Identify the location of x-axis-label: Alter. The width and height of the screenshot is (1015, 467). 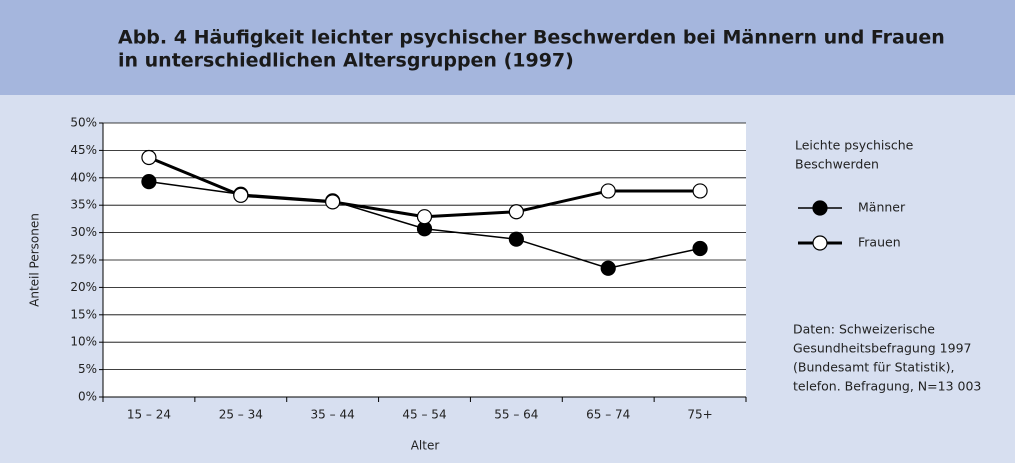
(425, 446).